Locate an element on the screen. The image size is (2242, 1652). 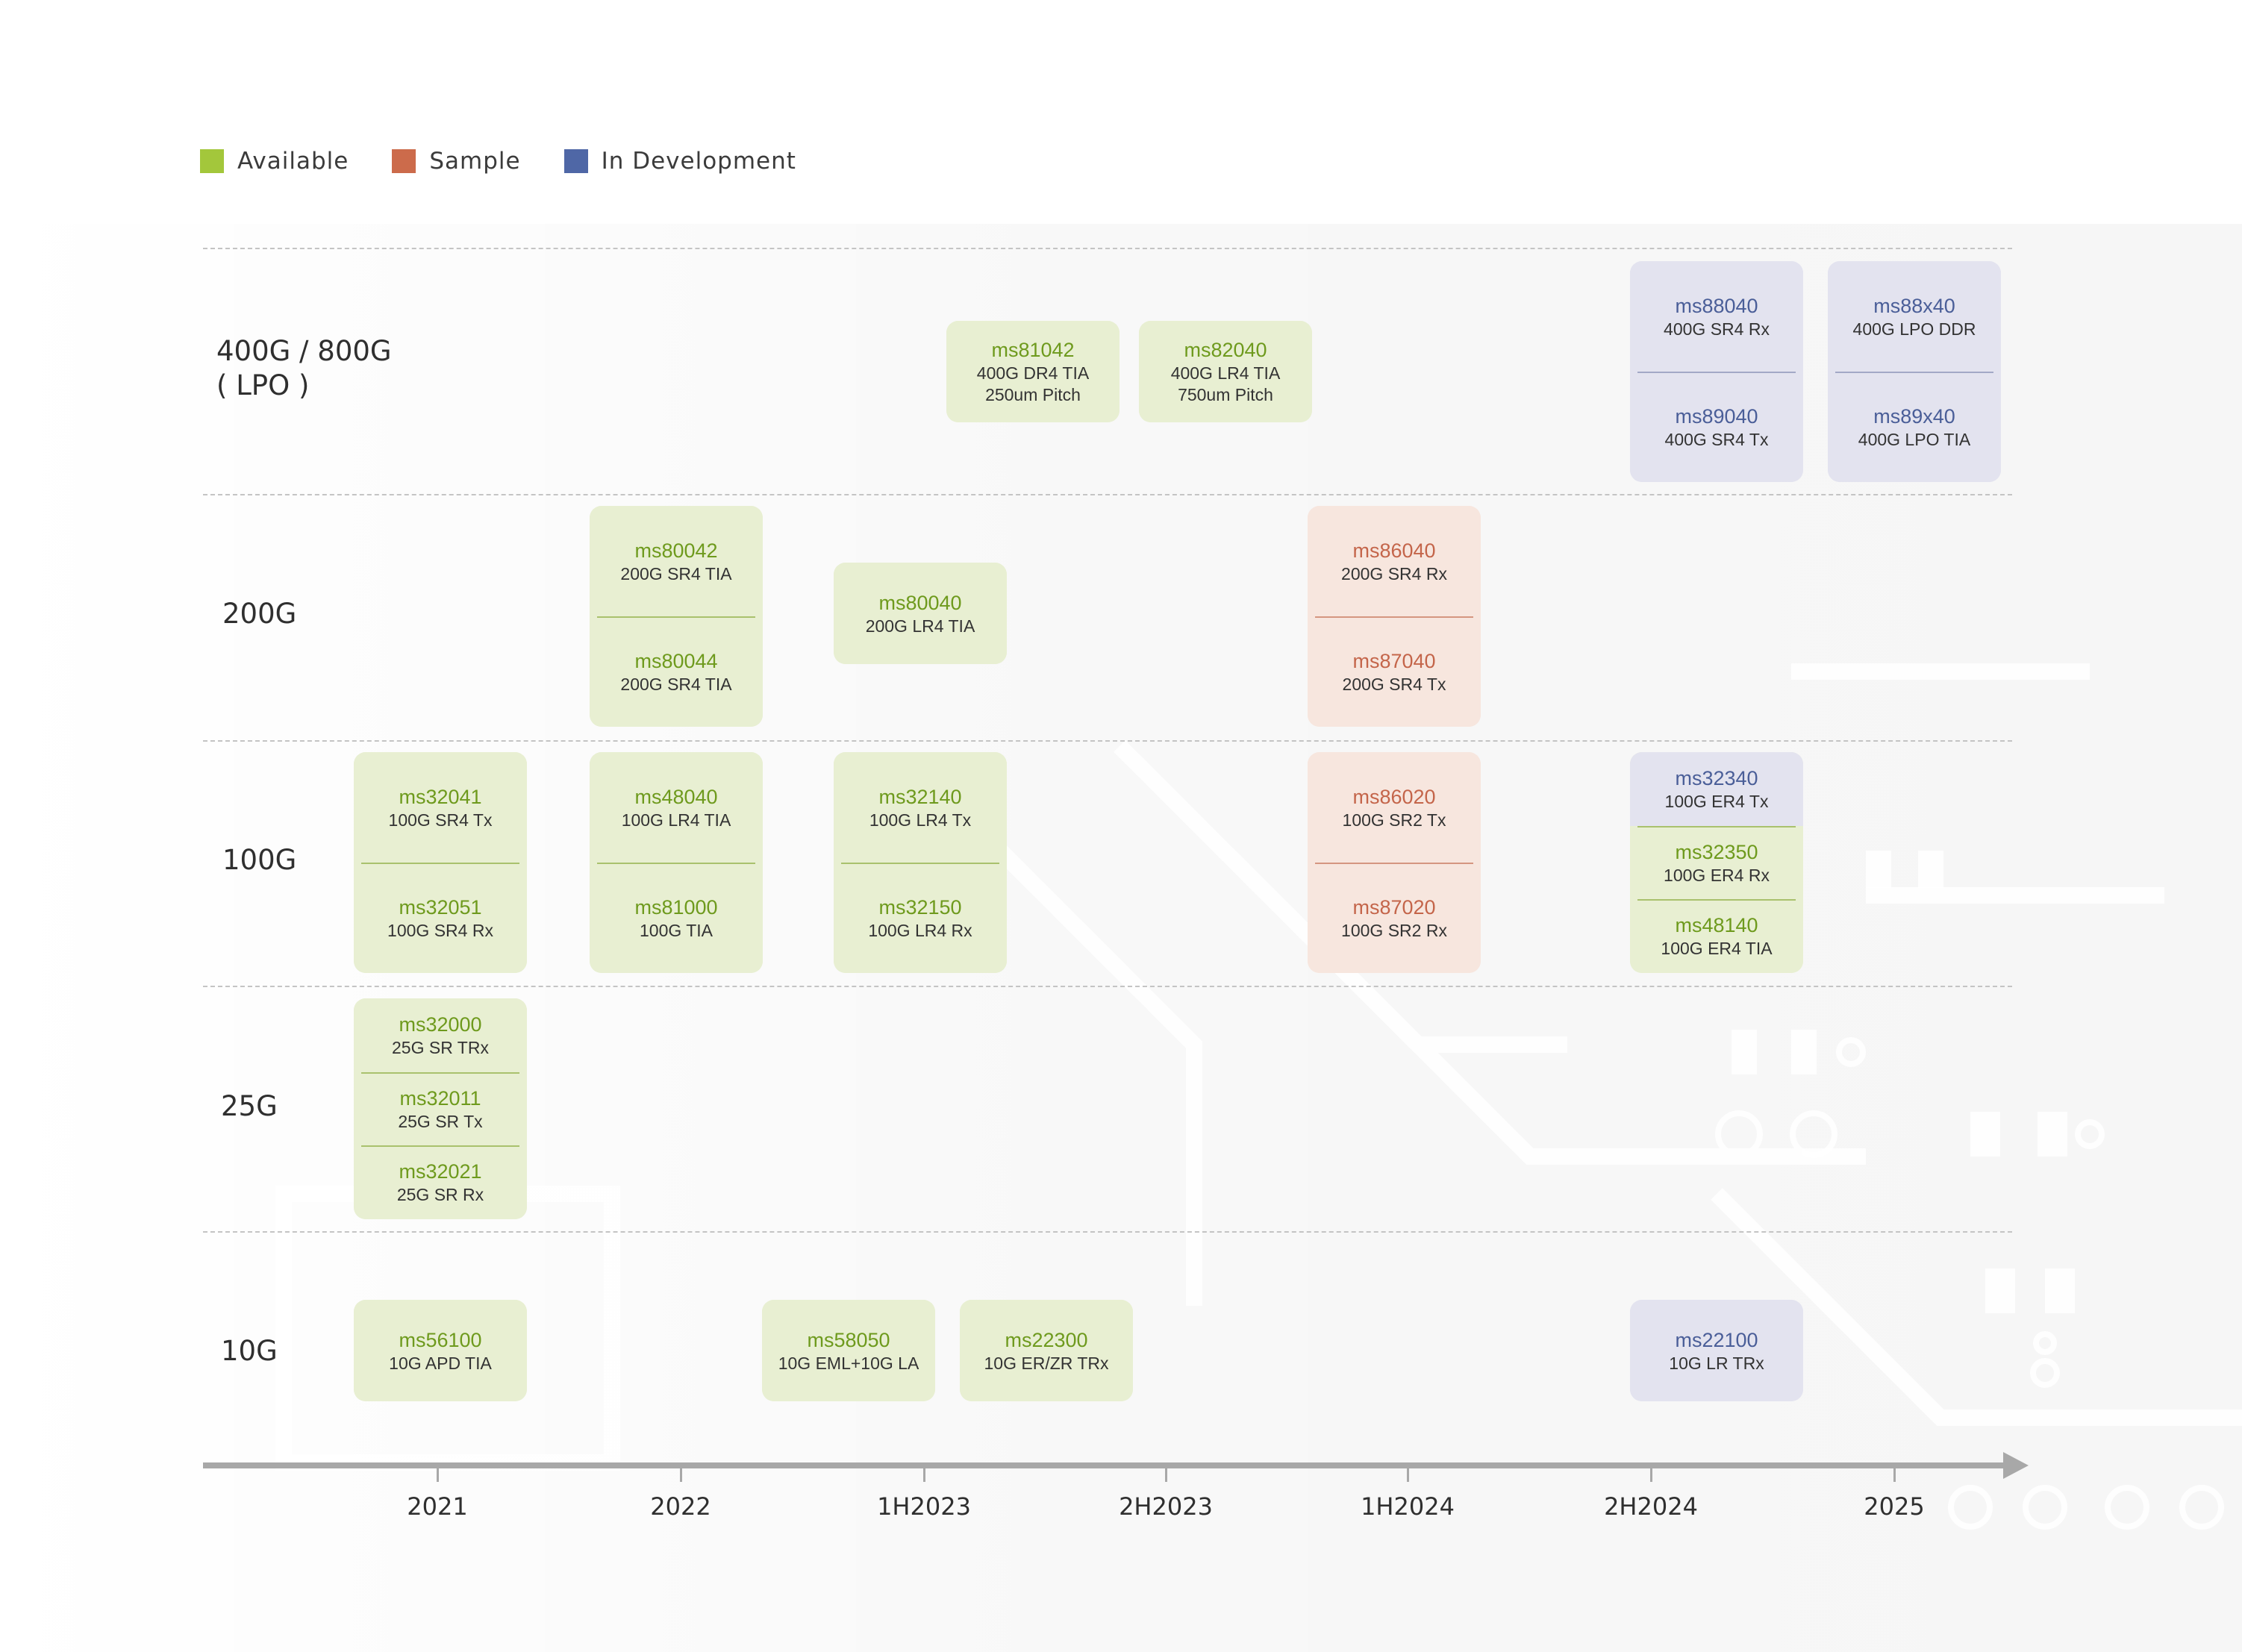
product-entry-available: ms80044 200G SR4 TIA is located at coordinates (676, 671).